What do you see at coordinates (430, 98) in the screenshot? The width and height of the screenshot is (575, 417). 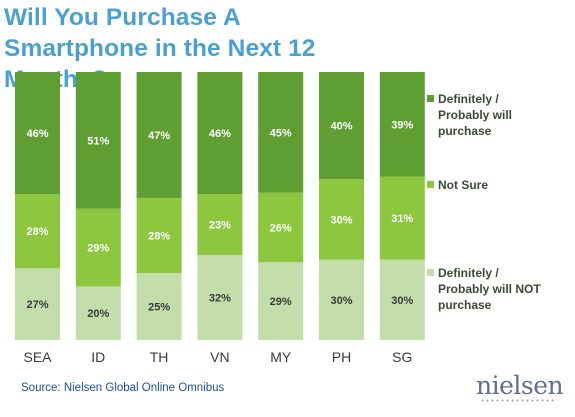 I see `legend-swatch-definitely-probably-will-purchase` at bounding box center [430, 98].